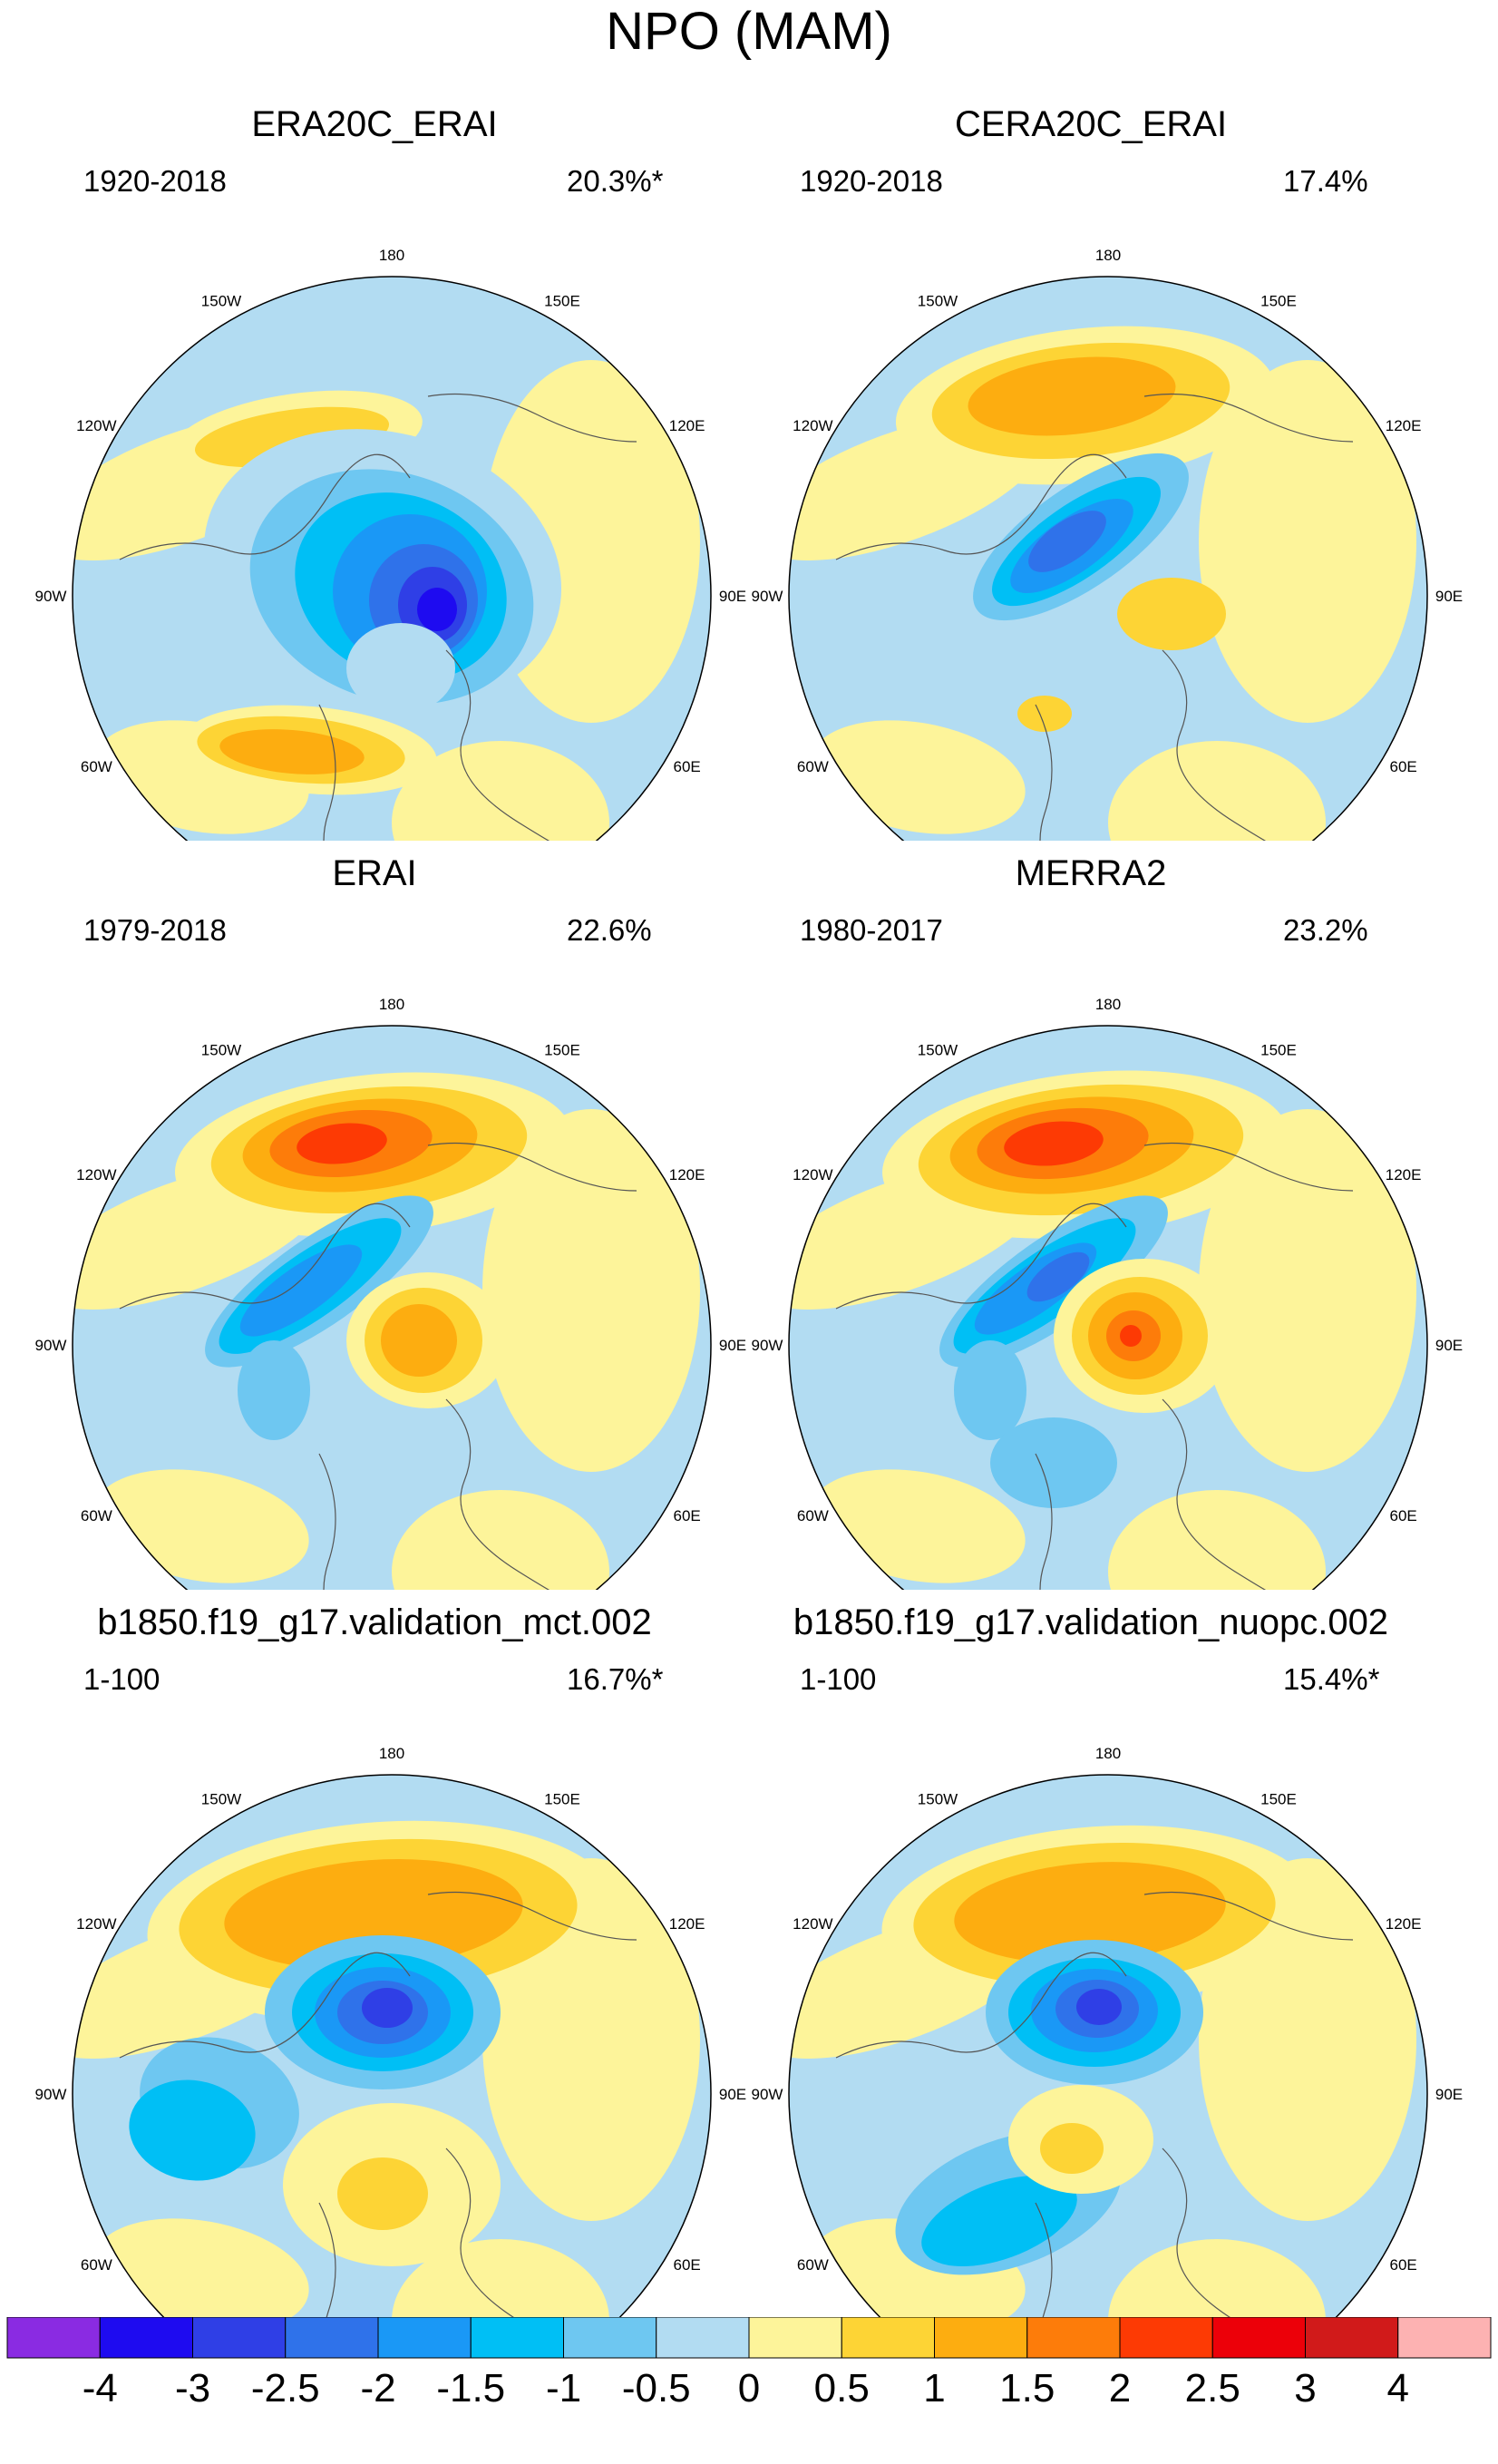 The image size is (1498, 2464). Describe the element at coordinates (1091, 873) in the screenshot. I see `panel-title: MERRA2` at that location.